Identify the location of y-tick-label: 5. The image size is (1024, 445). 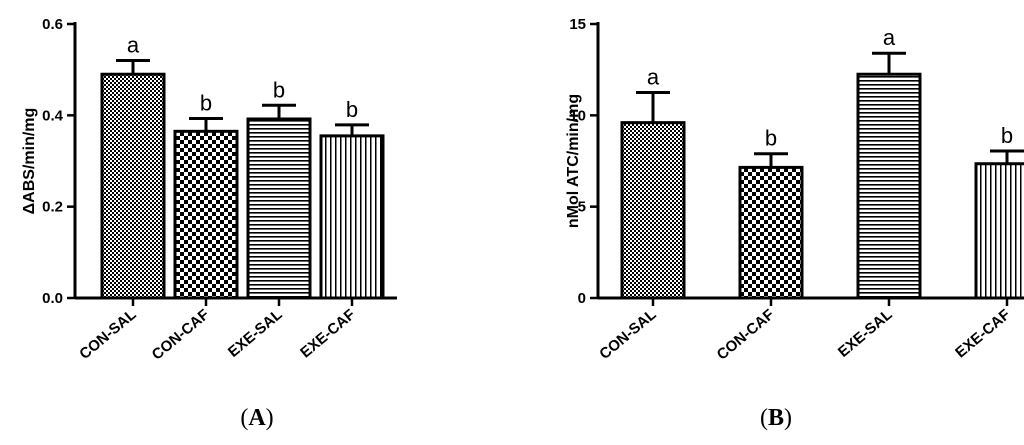
(582, 207).